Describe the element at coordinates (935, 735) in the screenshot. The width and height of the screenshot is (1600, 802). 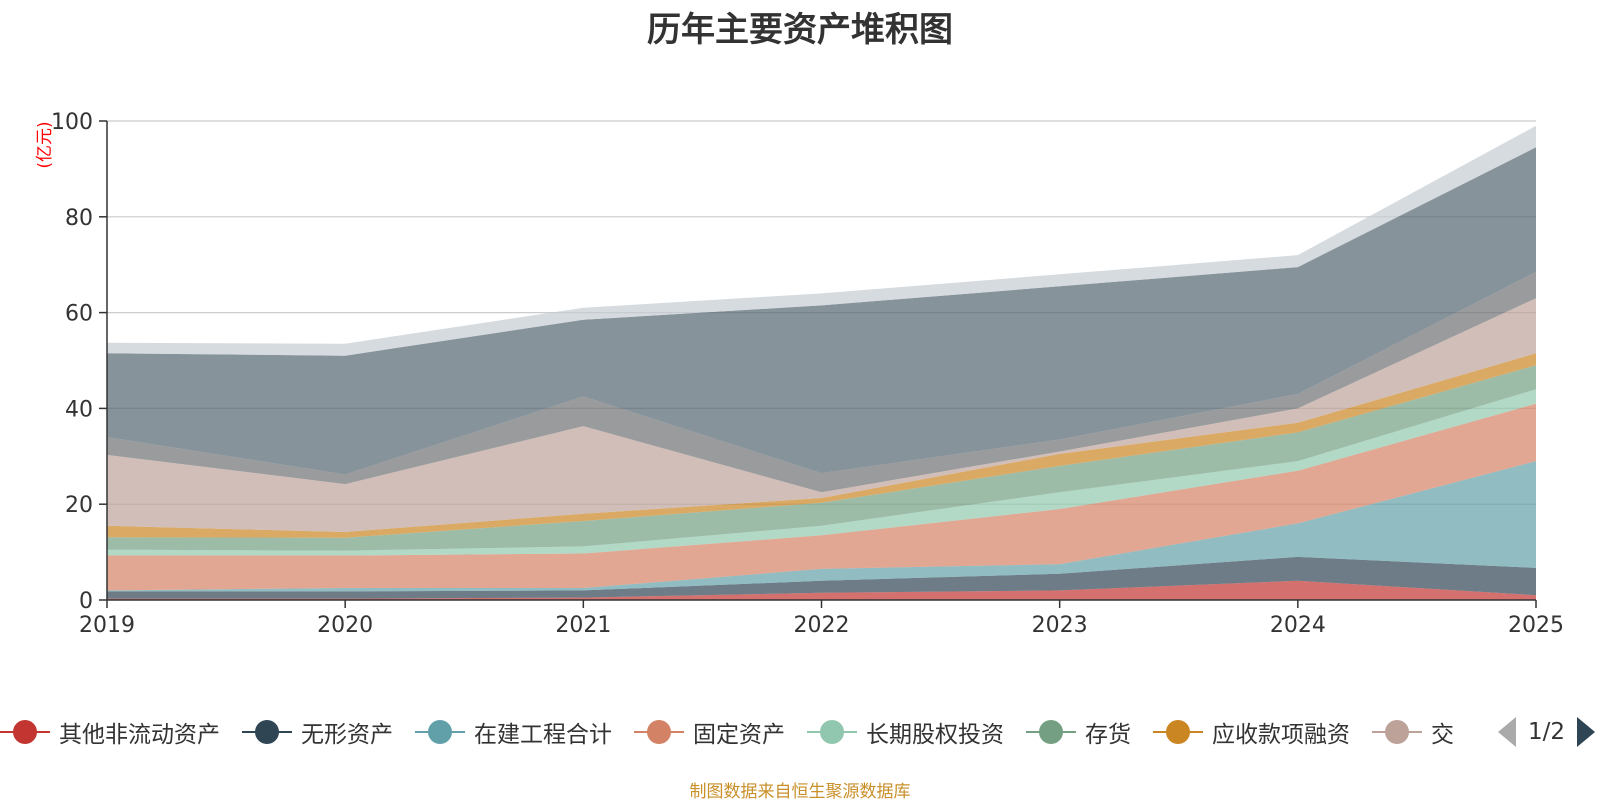
I see `legend-label: 长期股权投资` at that location.